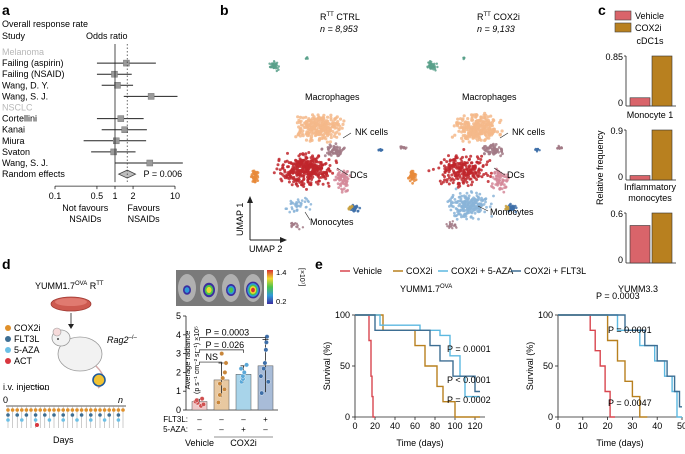 The height and width of the screenshot is (454, 685). I want to click on bioluminescence-images, so click(220, 288).